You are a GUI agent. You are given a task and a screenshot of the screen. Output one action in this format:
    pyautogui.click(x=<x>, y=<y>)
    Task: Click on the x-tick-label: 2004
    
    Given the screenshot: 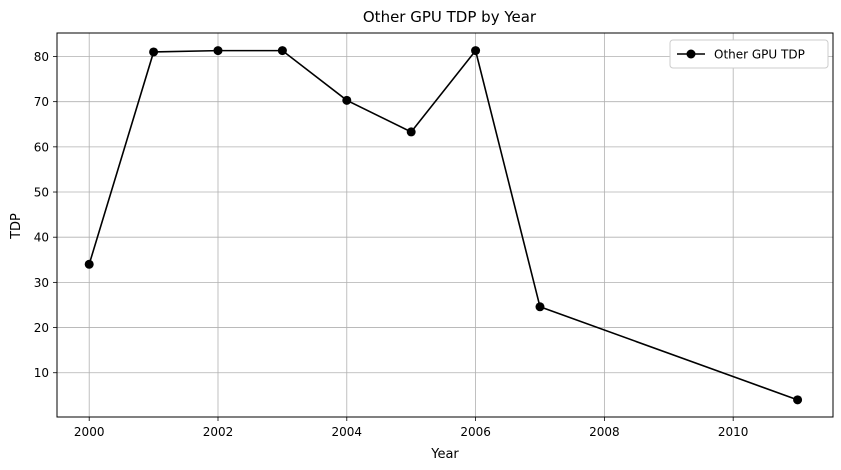 What is the action you would take?
    pyautogui.click(x=347, y=432)
    